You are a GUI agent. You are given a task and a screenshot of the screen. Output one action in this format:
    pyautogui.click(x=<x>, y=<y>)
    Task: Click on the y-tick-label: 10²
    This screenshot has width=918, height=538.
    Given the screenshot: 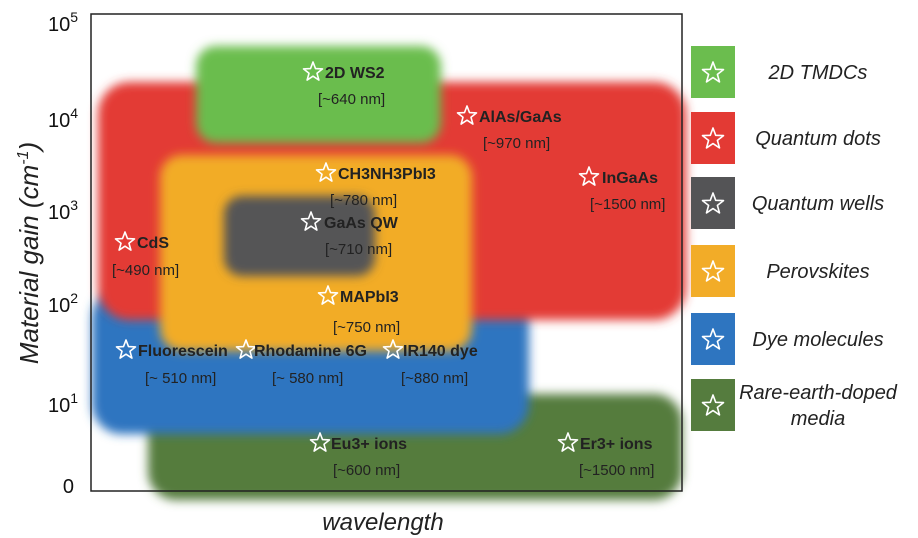 What is the action you would take?
    pyautogui.click(x=63, y=303)
    